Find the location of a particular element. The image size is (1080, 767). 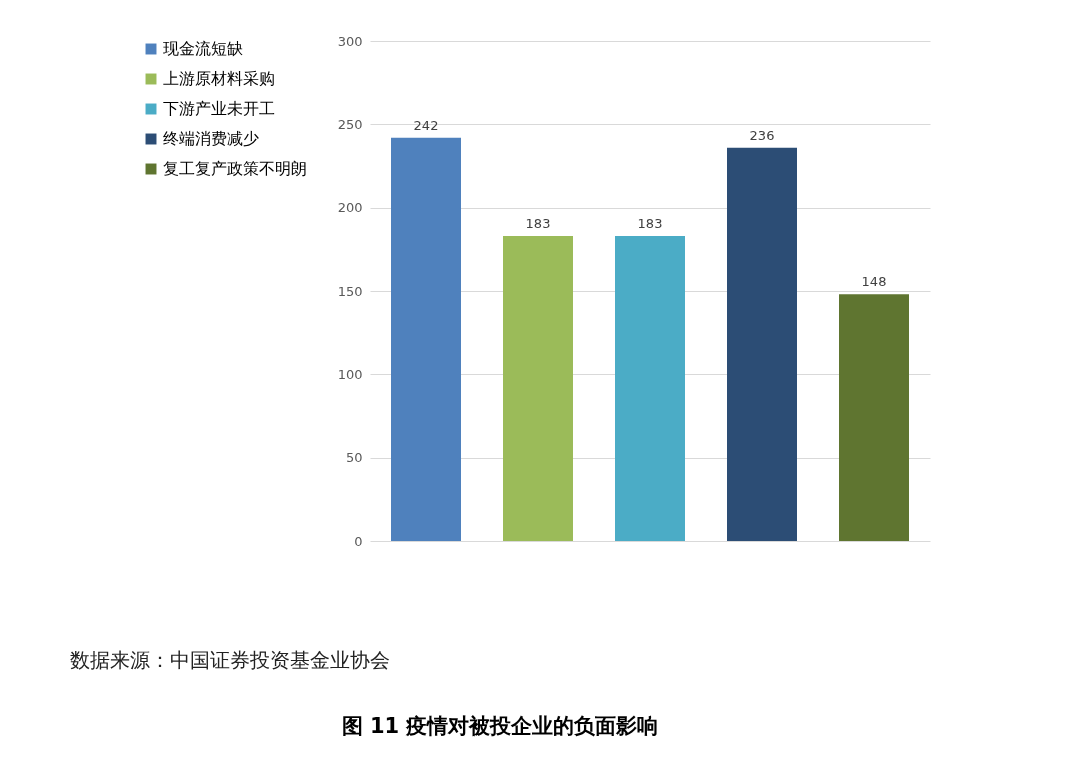

y-tick-label: 300 is located at coordinates (350, 41).